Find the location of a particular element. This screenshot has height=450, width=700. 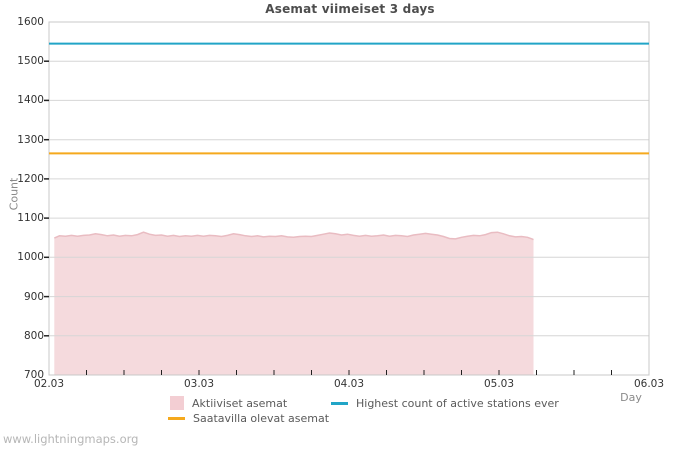

y-tick-label: 1600 is located at coordinates (30, 22).